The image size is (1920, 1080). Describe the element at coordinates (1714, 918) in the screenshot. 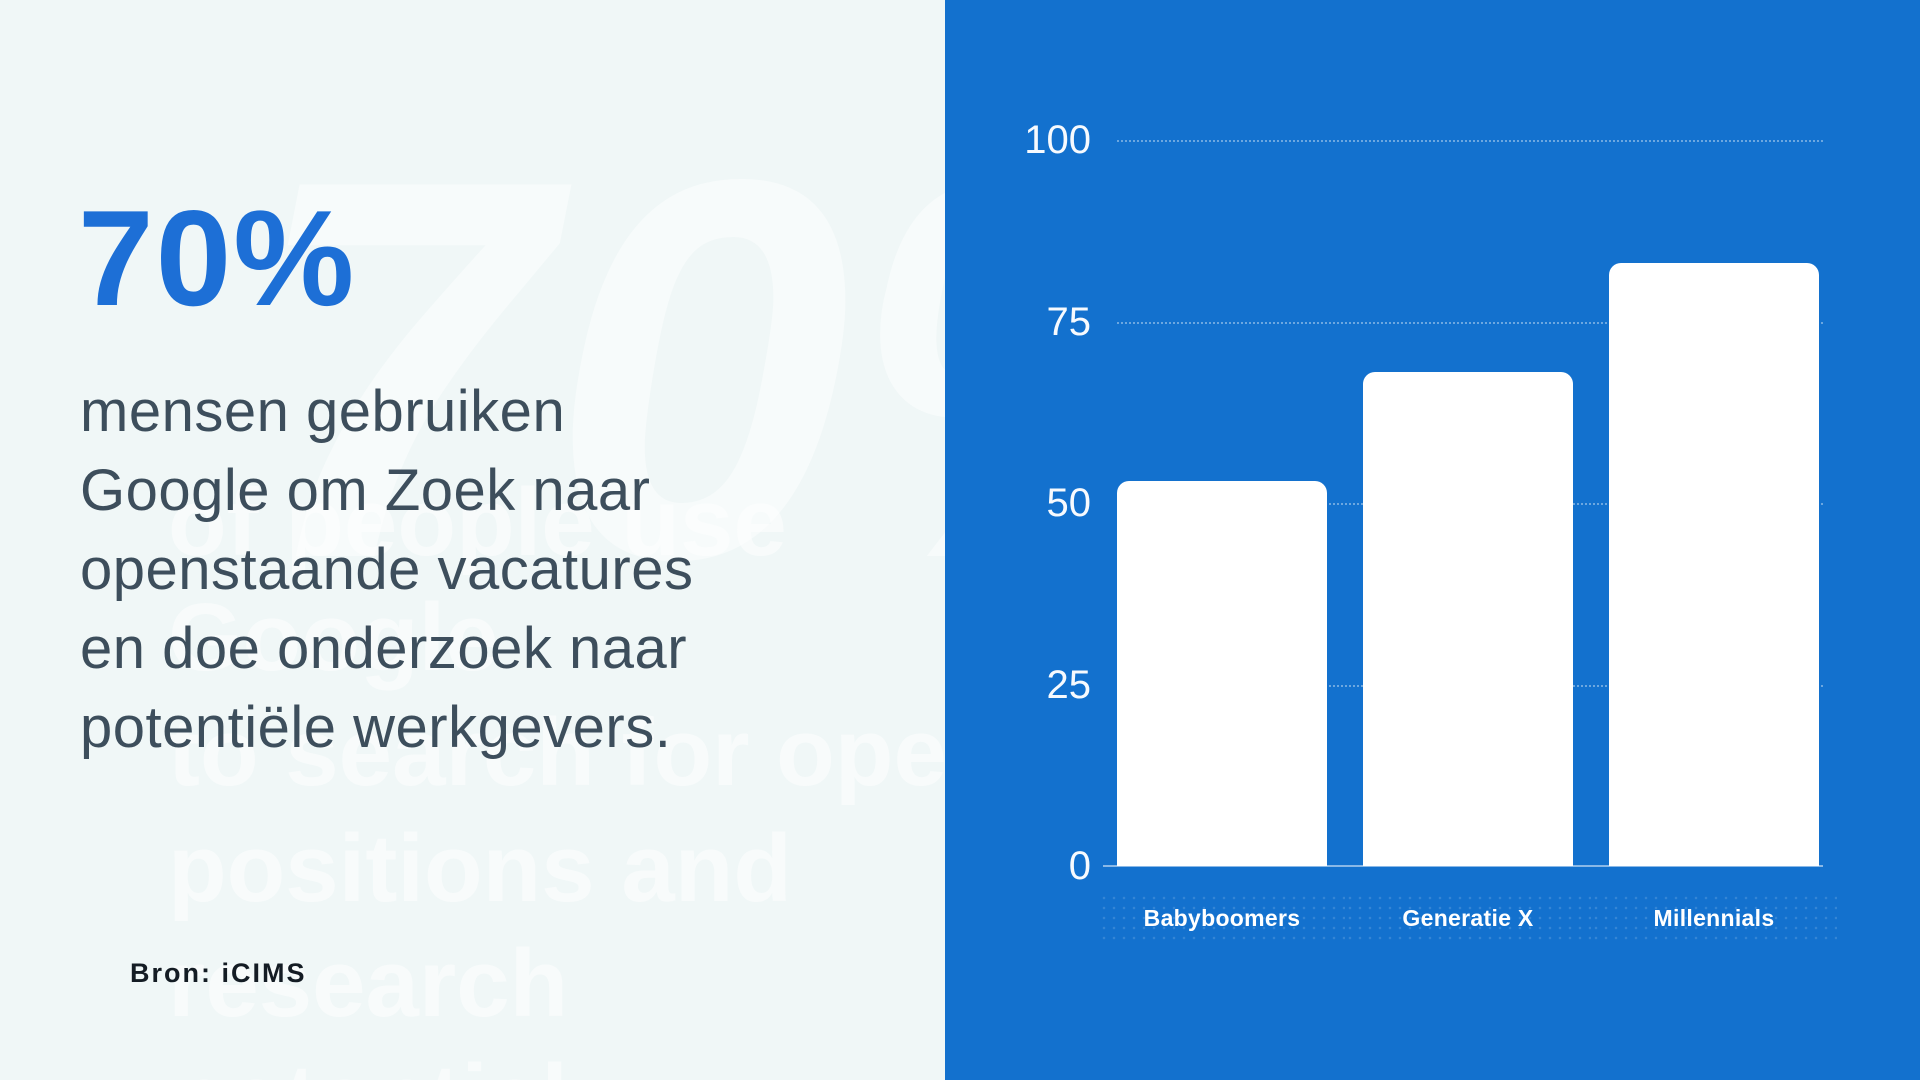

I see `category-label: Millennials` at that location.